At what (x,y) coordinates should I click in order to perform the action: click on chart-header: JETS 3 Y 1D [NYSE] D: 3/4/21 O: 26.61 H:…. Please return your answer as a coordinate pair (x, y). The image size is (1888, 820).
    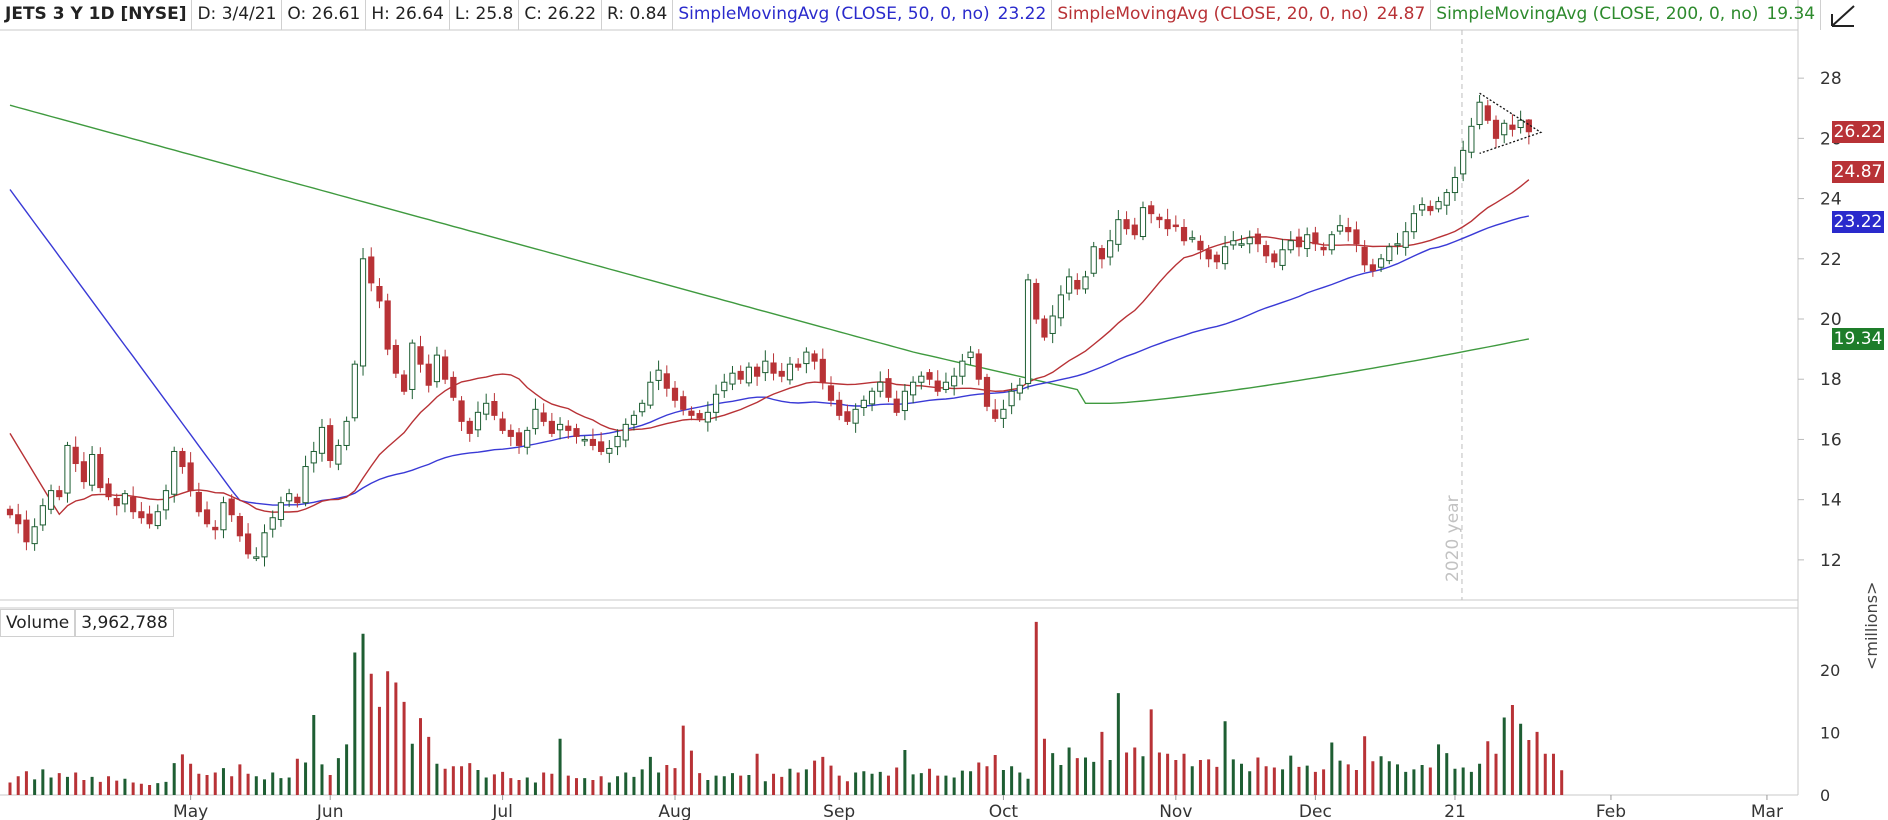
    Looking at the image, I should click on (911, 15).